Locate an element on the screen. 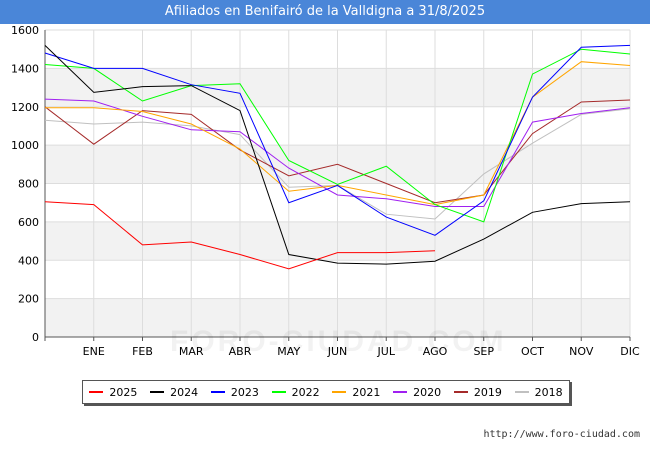 Image resolution: width=650 pixels, height=450 pixels. x-tick-label: AGO is located at coordinates (435, 351).